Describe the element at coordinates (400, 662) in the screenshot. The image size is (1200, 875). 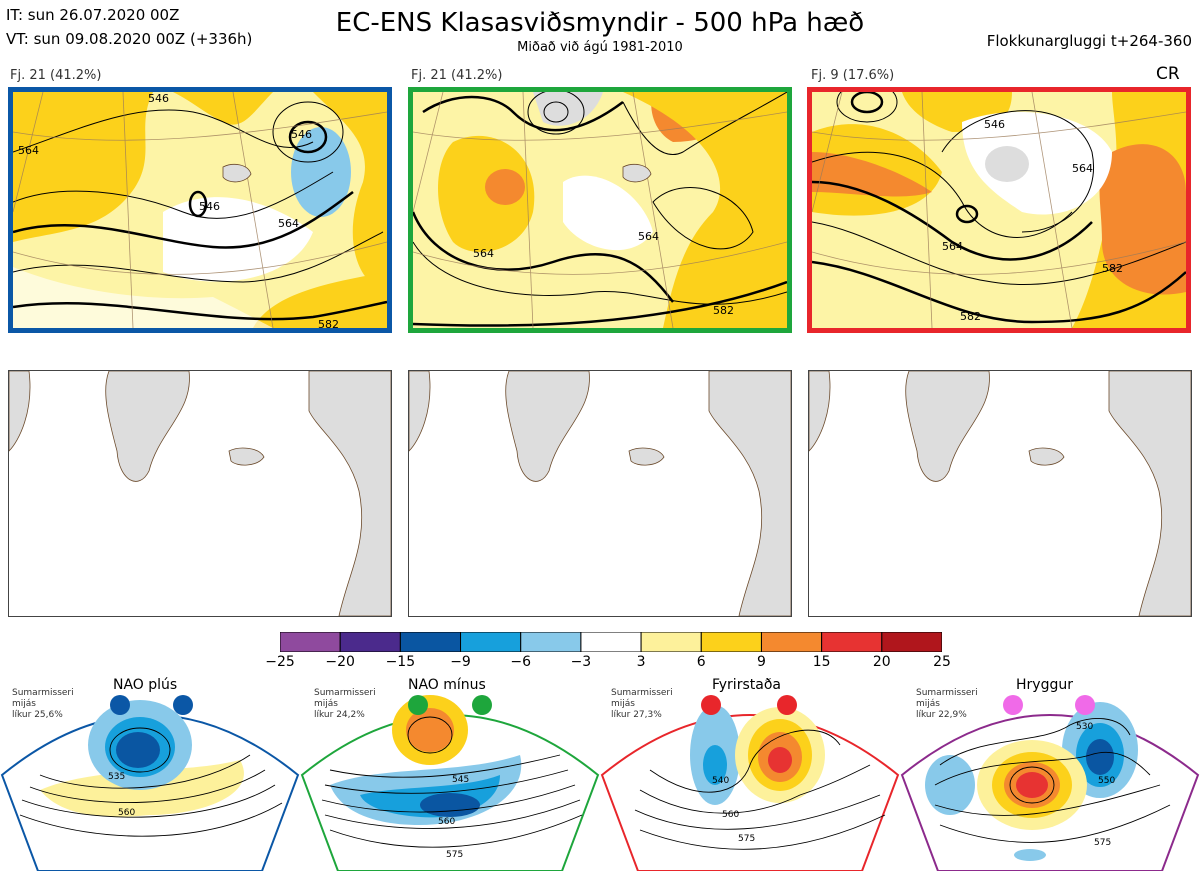
I see `colorbar-tick: −15` at that location.